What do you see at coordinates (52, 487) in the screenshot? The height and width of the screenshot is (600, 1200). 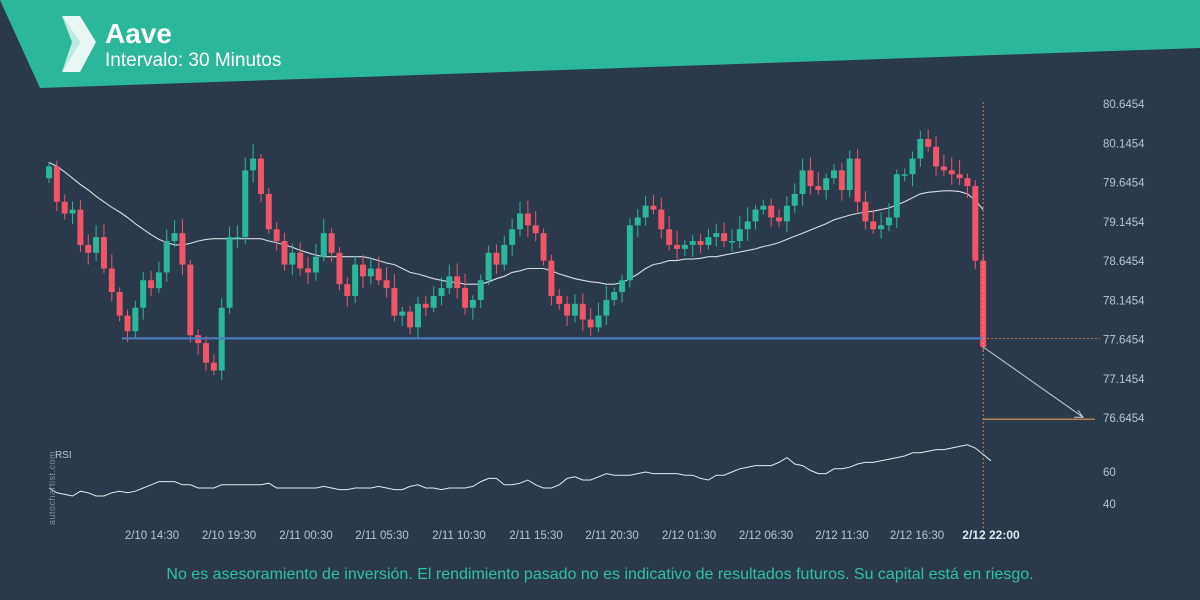 I see `watermark: autochartist.com` at bounding box center [52, 487].